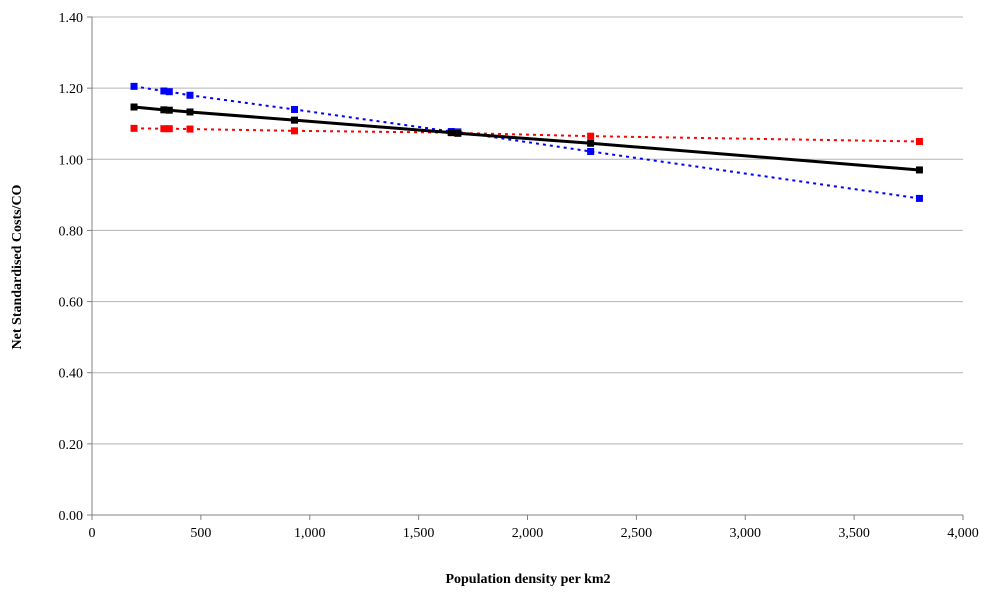 The width and height of the screenshot is (989, 597). Describe the element at coordinates (17, 266) in the screenshot. I see `y-axis-title: Net Standardised Costs/CO` at that location.